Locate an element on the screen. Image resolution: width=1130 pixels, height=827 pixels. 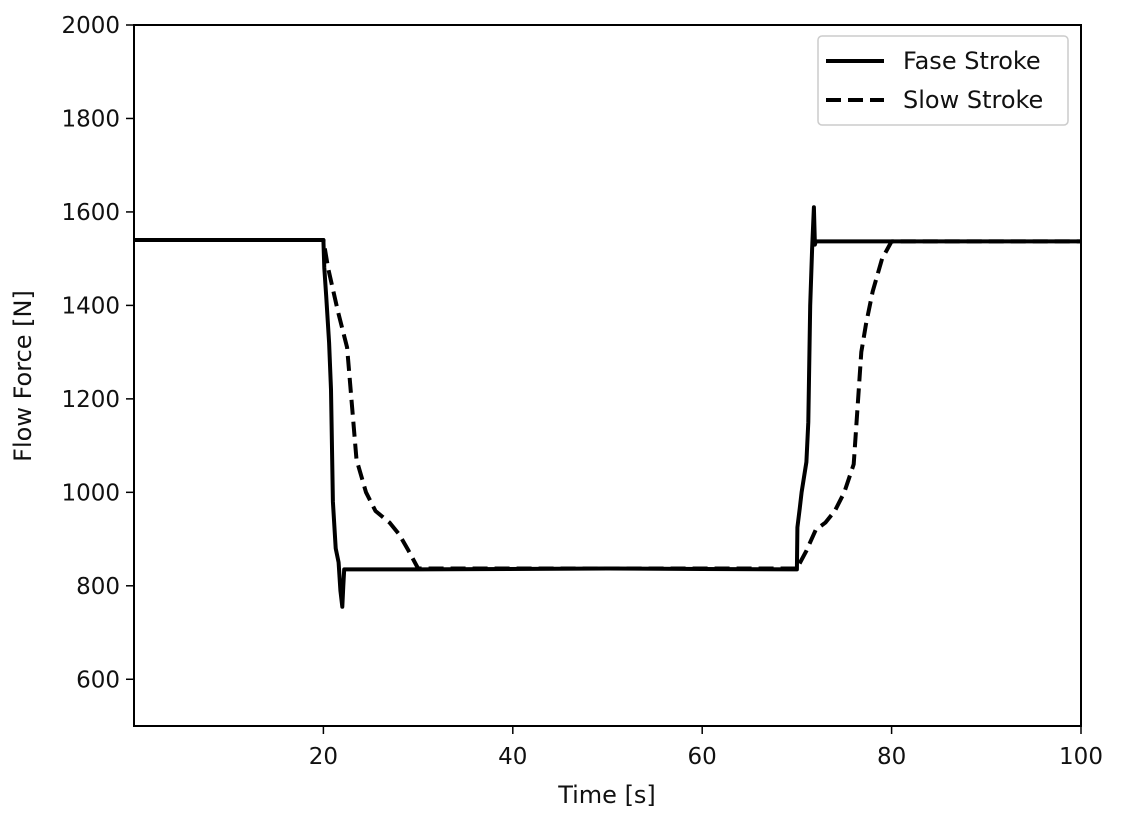
y-tick-label: 1800 is located at coordinates (90, 119).